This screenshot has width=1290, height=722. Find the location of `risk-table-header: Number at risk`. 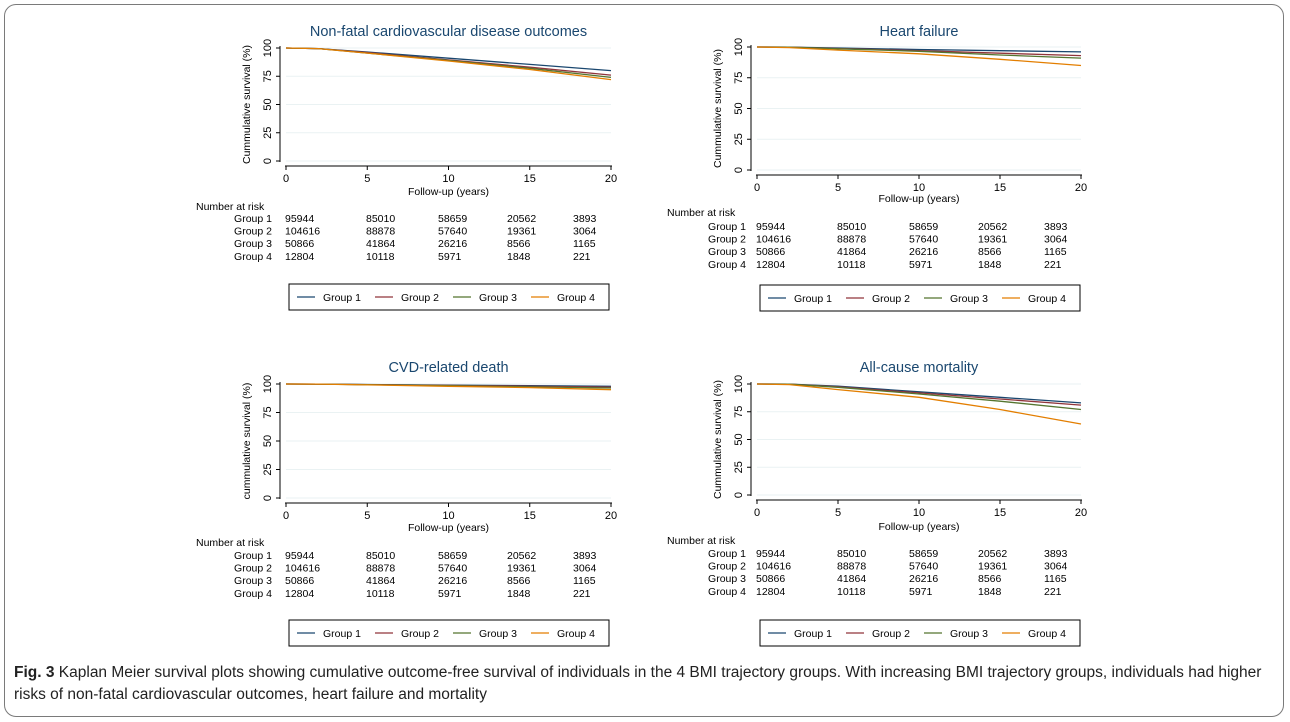

risk-table-header: Number at risk is located at coordinates (701, 213).